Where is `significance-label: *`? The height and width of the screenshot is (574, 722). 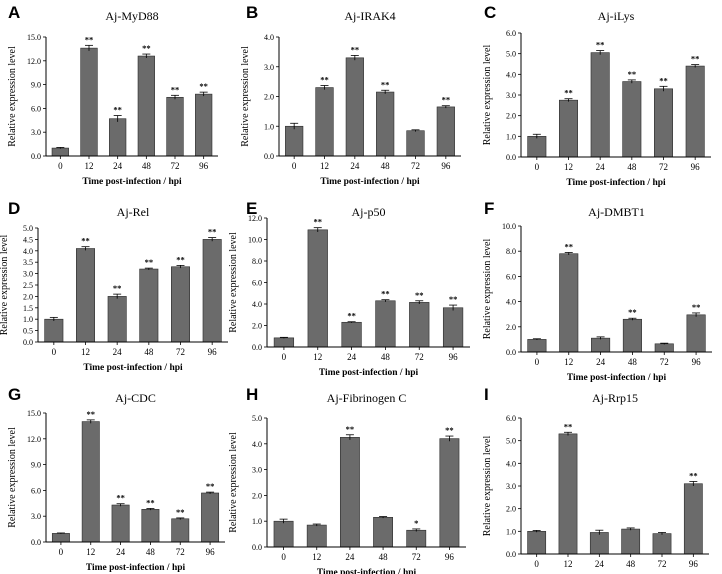 significance-label: * is located at coordinates (416, 523).